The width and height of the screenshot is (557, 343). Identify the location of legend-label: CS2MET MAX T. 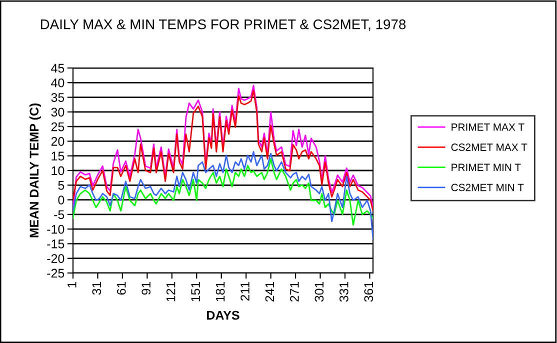
(489, 147).